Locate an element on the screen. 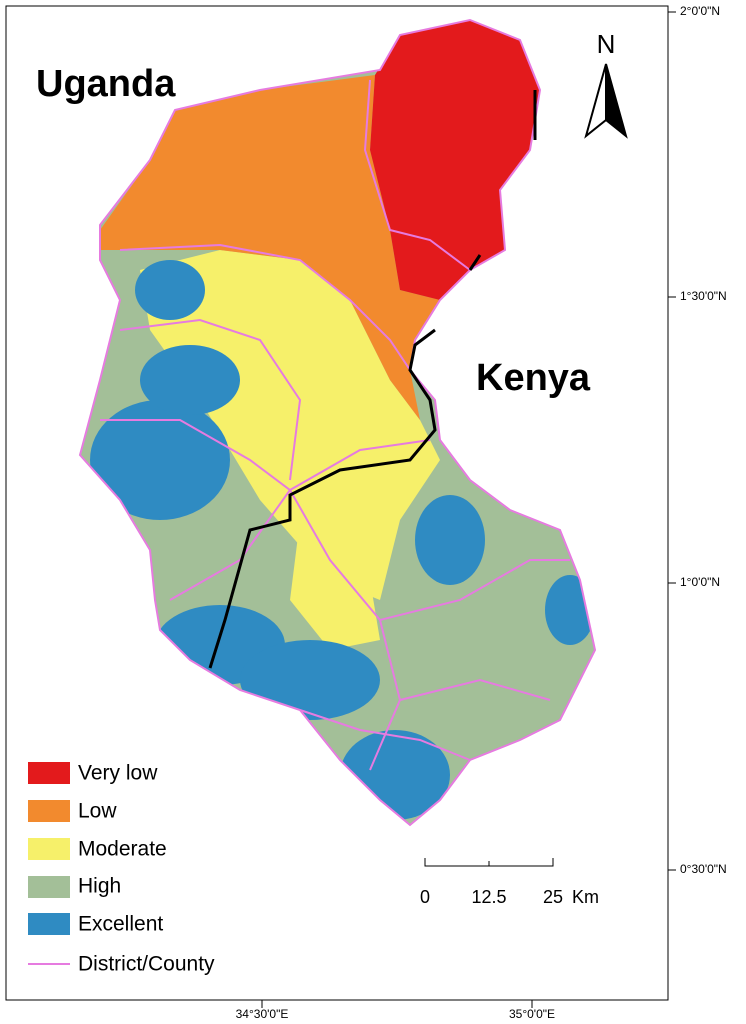 The image size is (746, 1024). latitude-label: 1°30'0"N is located at coordinates (703, 296).